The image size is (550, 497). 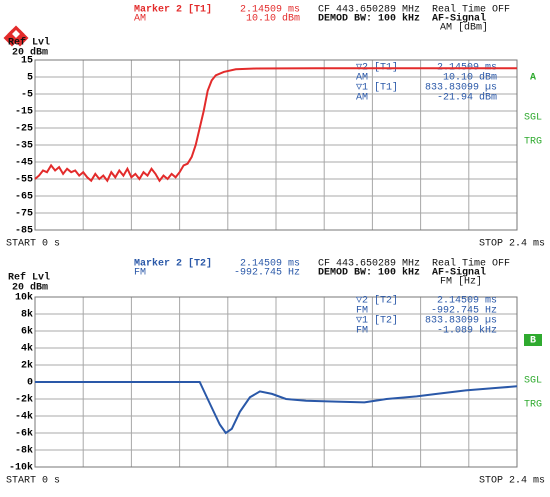 What do you see at coordinates (24, 231) in the screenshot?
I see `y-tick-label: -85` at bounding box center [24, 231].